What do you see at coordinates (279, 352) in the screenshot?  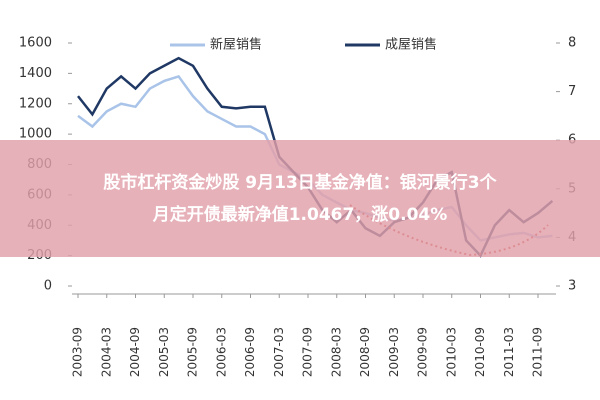 I see `x-tick-label: 2007-03` at bounding box center [279, 352].